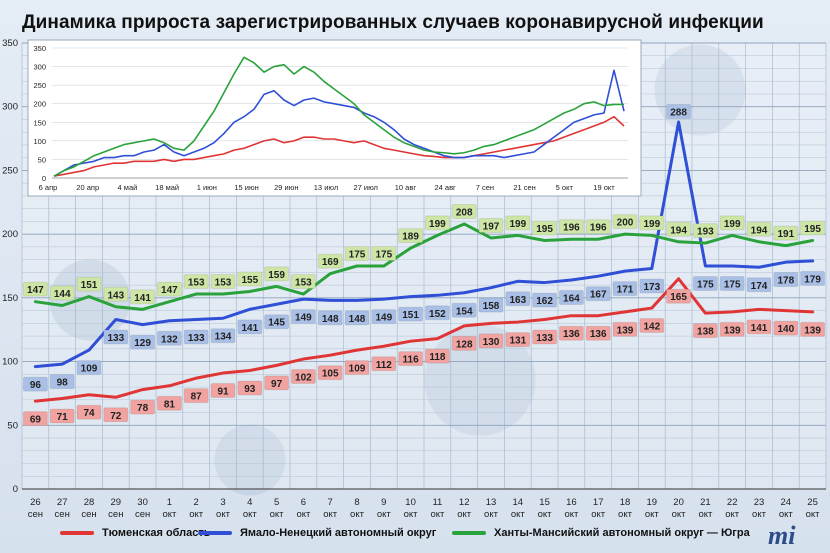  Describe the element at coordinates (651, 224) in the screenshot. I see `data-label-hmao: 199` at that location.